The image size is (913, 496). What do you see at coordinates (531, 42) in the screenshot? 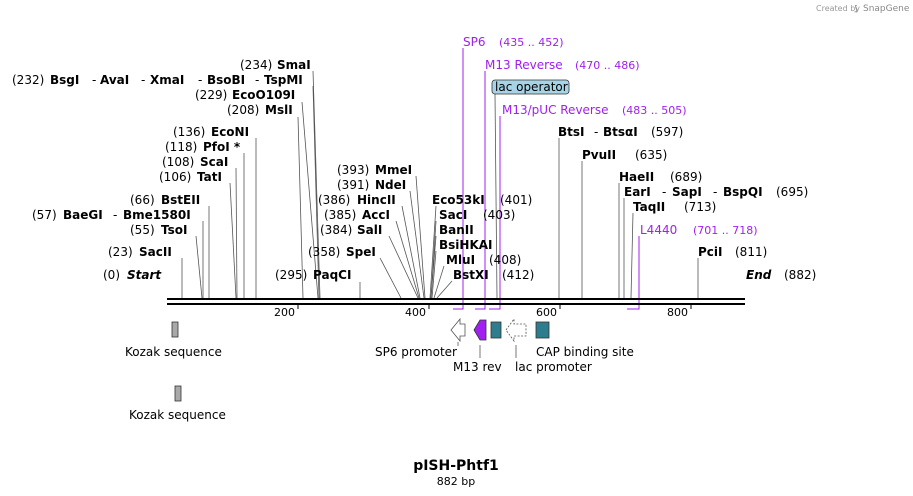
I see `primer-range: (435 .. 452)` at bounding box center [531, 42].